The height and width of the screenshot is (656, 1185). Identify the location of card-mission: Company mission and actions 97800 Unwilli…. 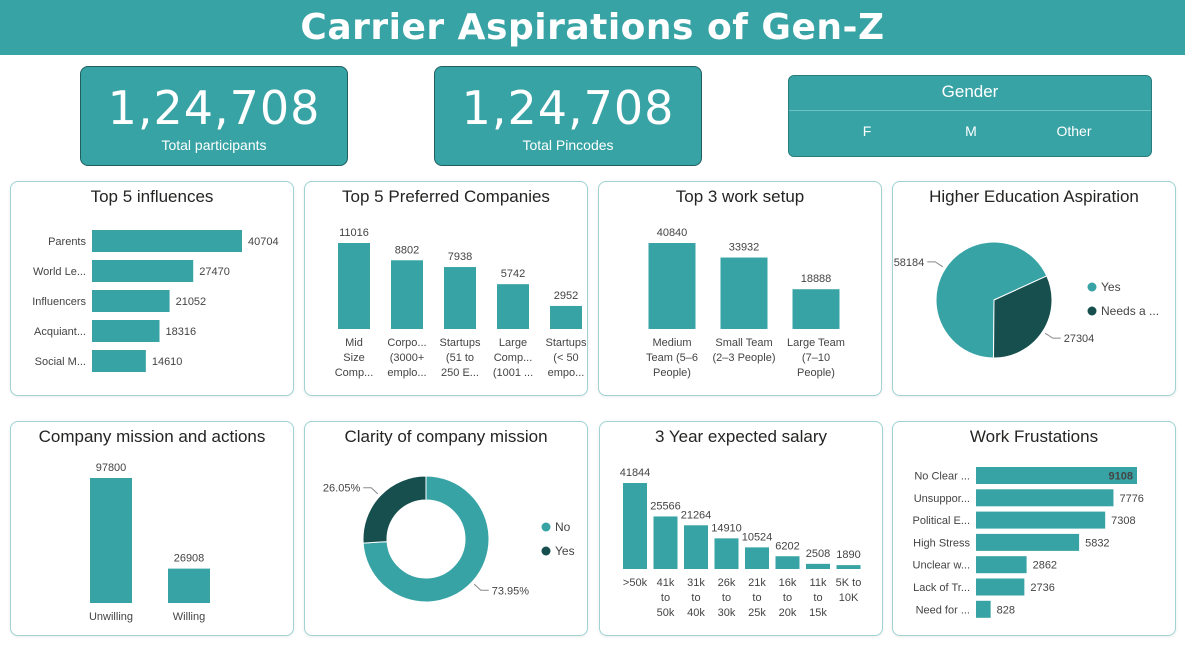
(152, 528).